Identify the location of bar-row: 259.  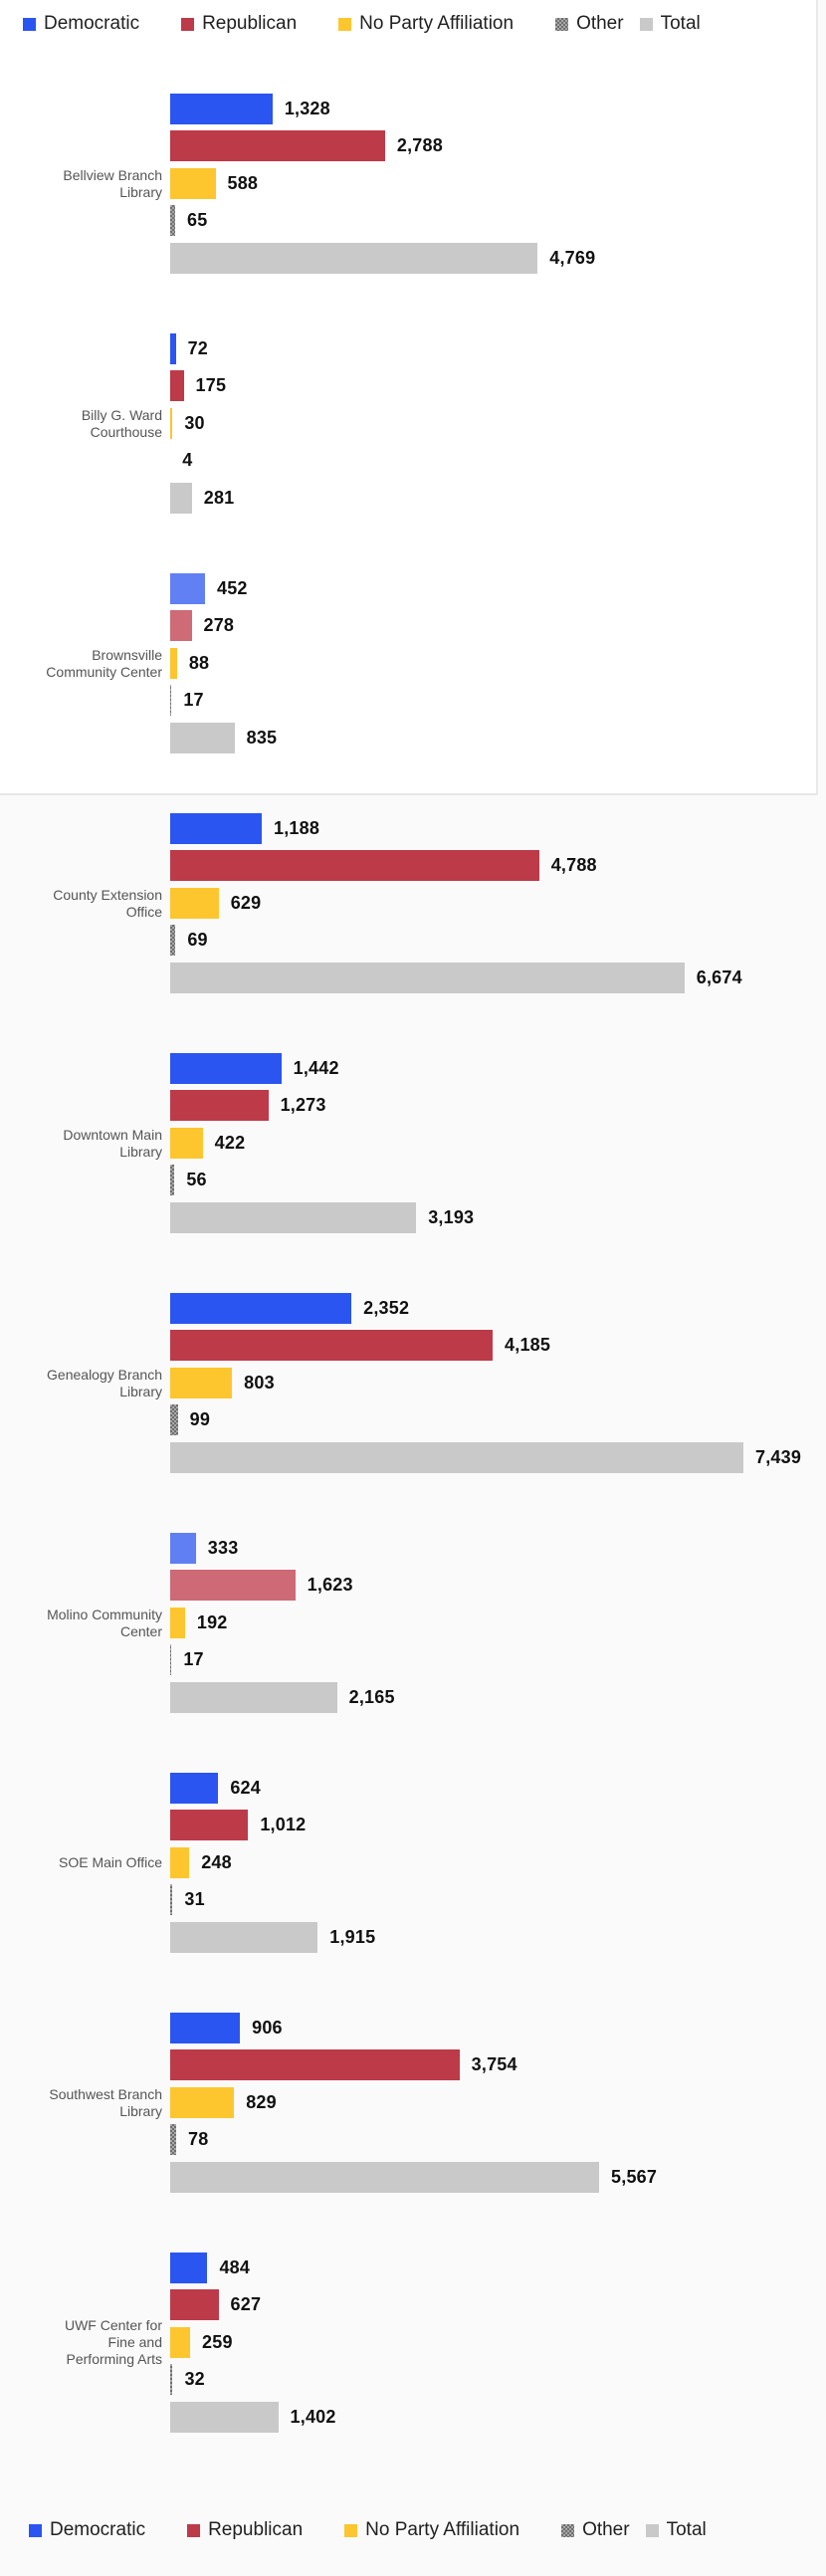
(498, 2342).